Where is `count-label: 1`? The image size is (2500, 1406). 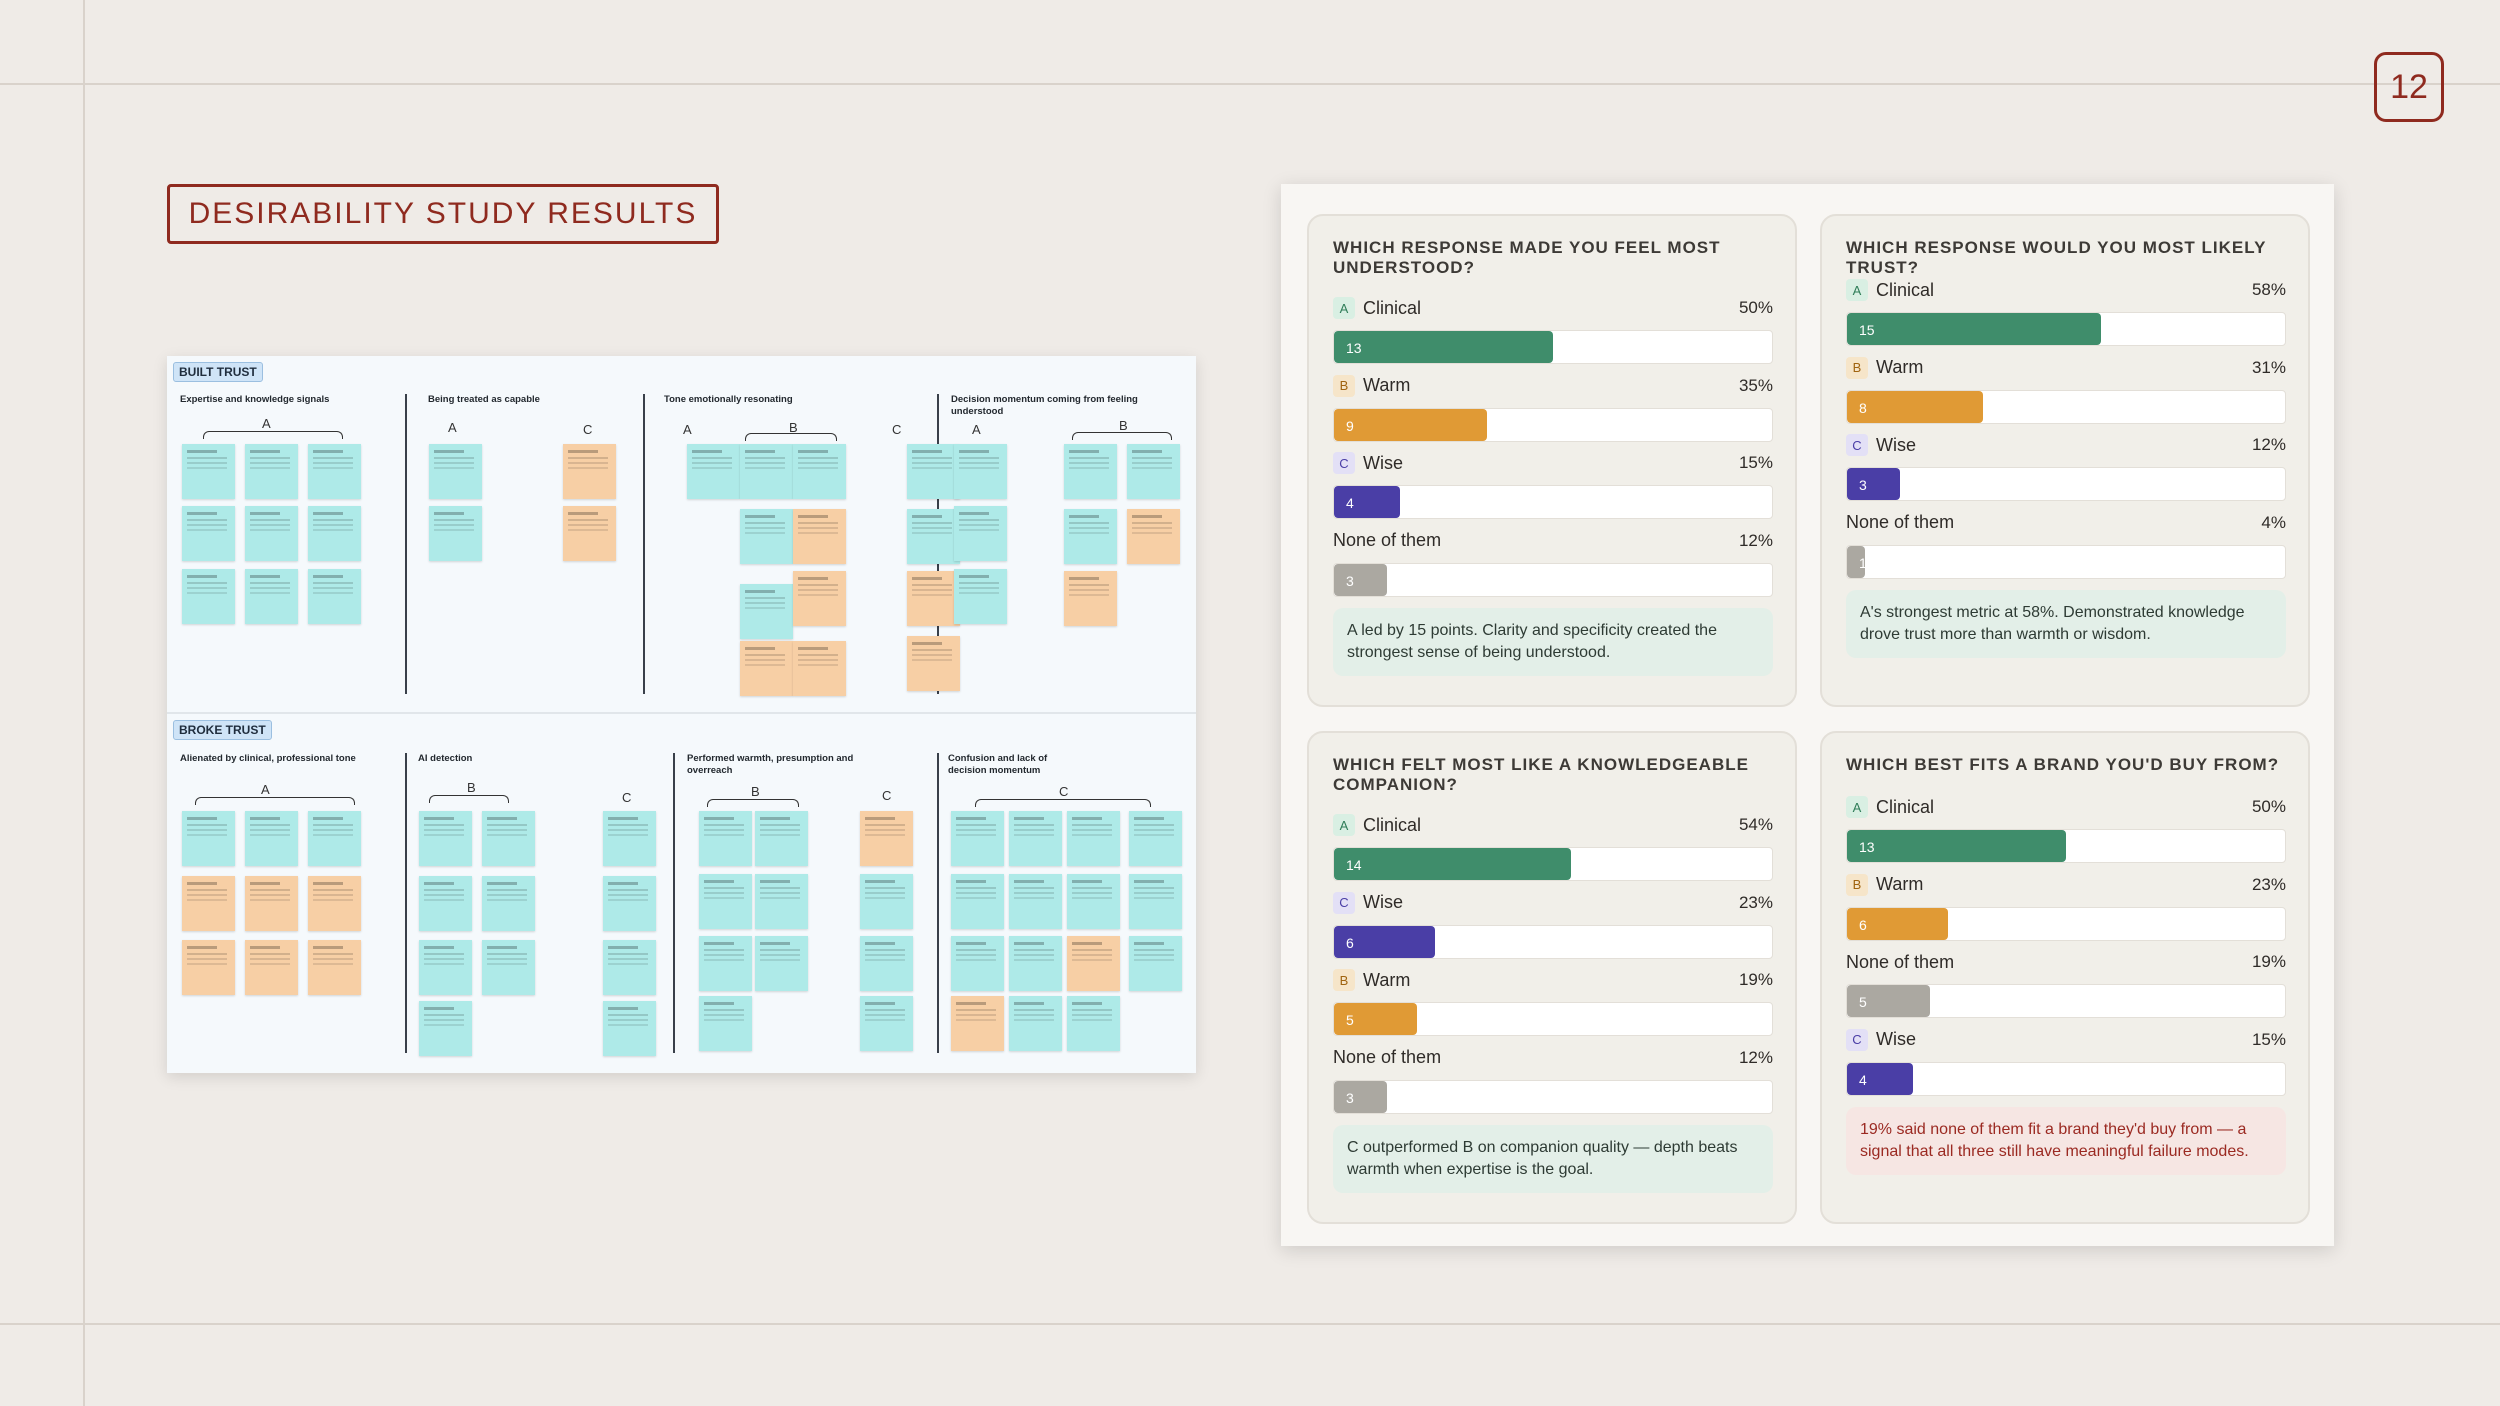
count-label: 1 is located at coordinates (1863, 562).